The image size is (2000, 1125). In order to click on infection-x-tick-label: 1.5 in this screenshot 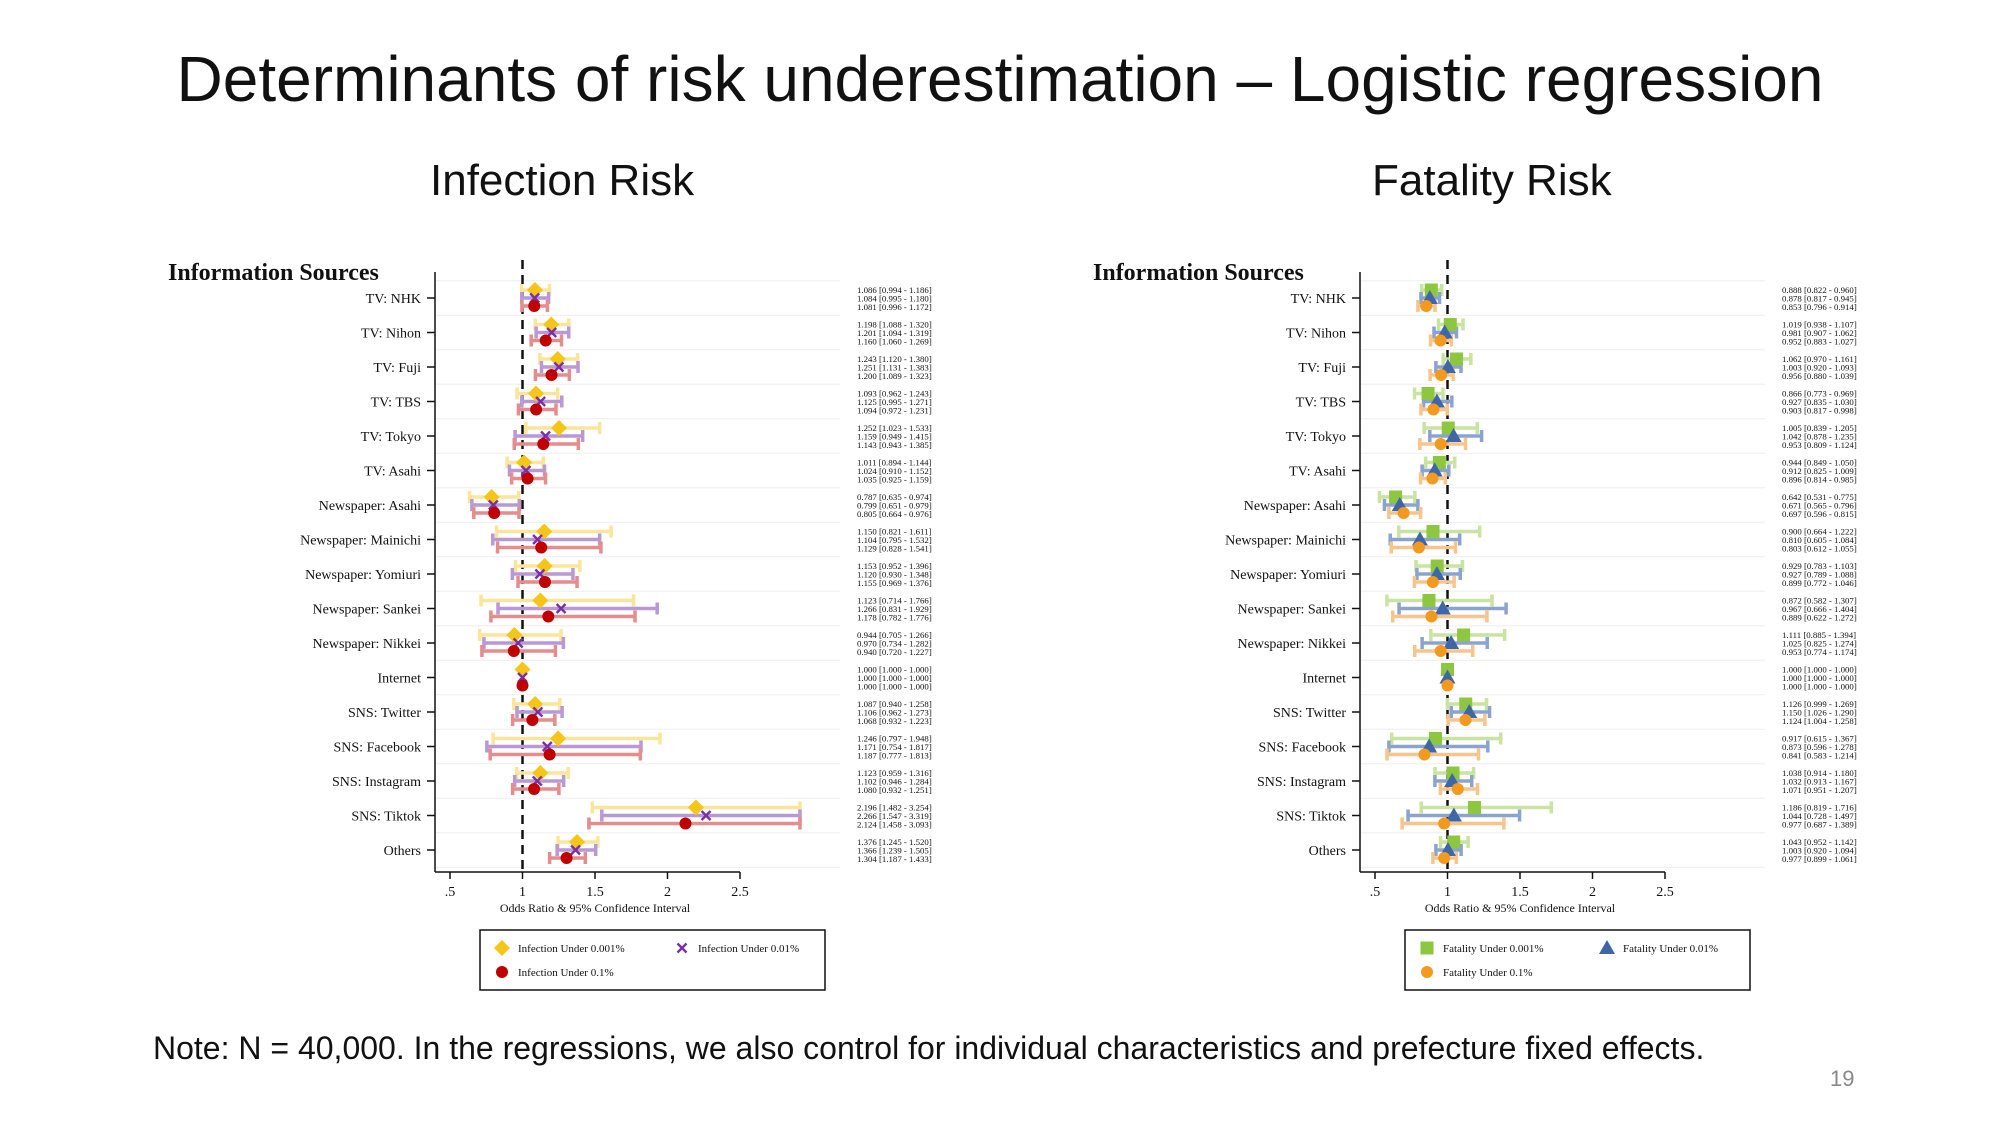, I will do `click(595, 892)`.